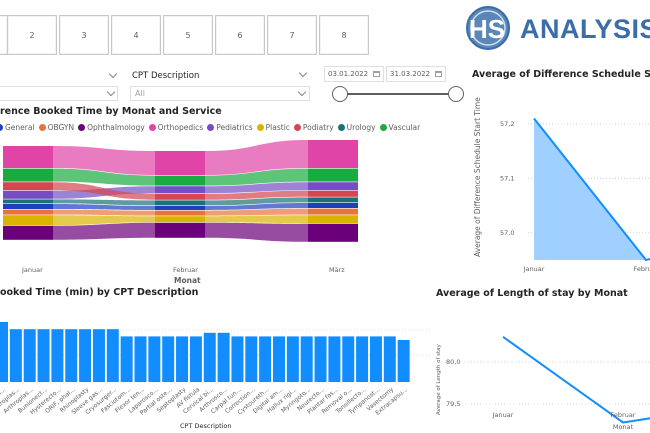 The image size is (650, 433). What do you see at coordinates (256, 188) in the screenshot?
I see `ribbon-band-pediatrics` at bounding box center [256, 188].